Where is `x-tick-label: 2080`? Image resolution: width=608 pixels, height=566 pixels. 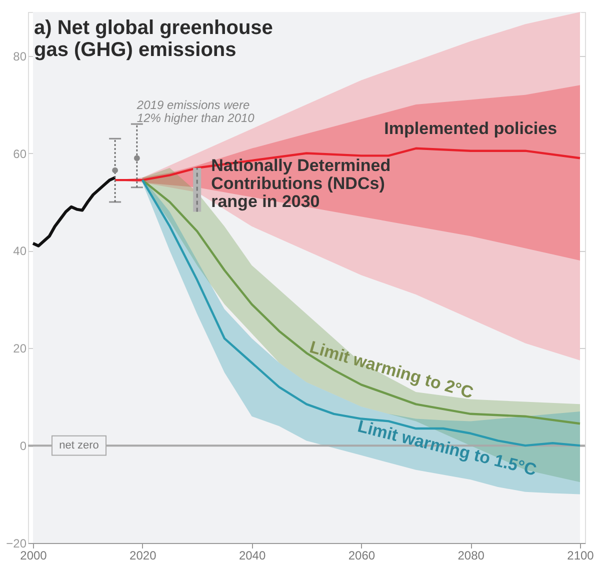 x-tick-label: 2080 is located at coordinates (471, 555).